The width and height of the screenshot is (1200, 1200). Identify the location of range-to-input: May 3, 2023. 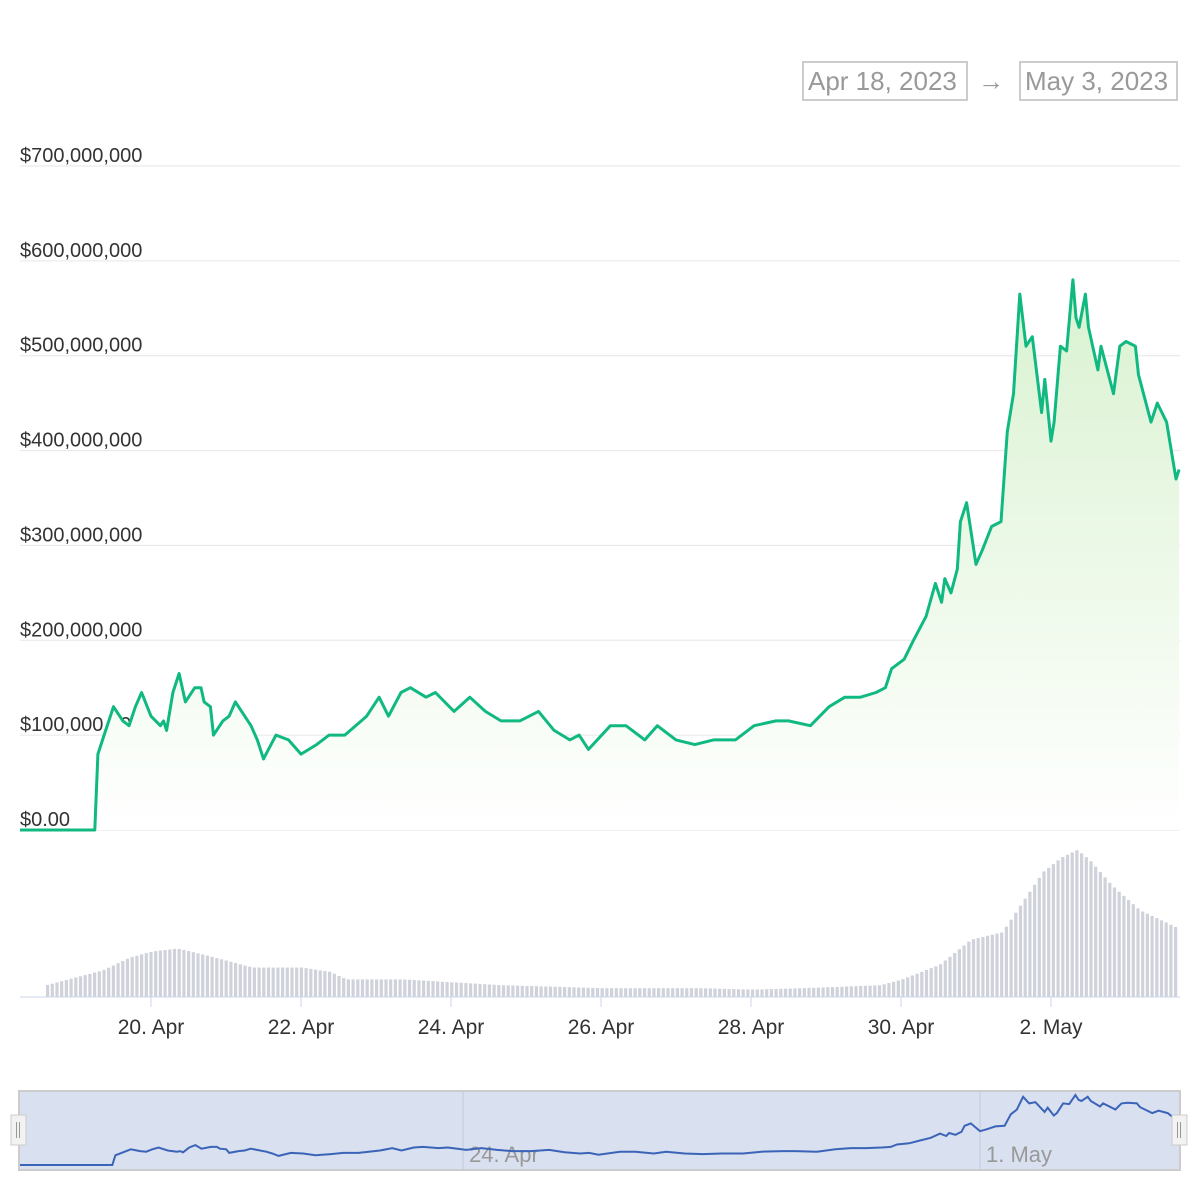
(1098, 81).